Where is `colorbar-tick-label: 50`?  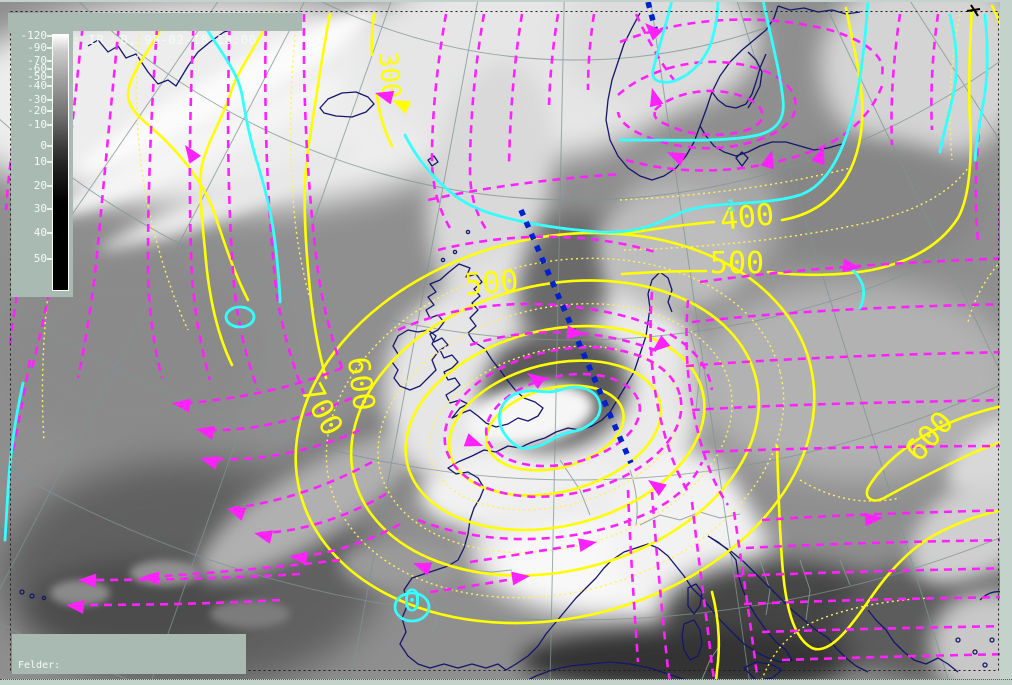
colorbar-tick-label: 50 is located at coordinates (40, 258).